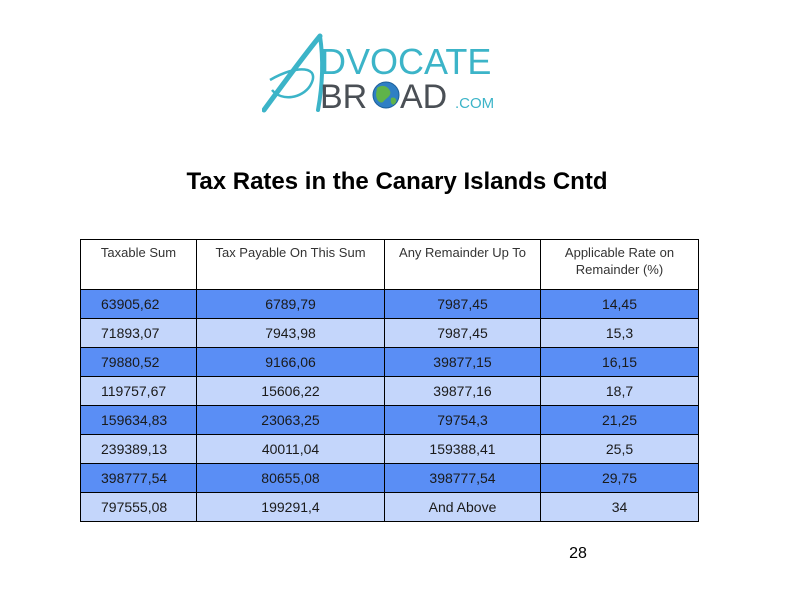 Image resolution: width=794 pixels, height=595 pixels. What do you see at coordinates (474, 103) in the screenshot?
I see `logo-suffix: .COM` at bounding box center [474, 103].